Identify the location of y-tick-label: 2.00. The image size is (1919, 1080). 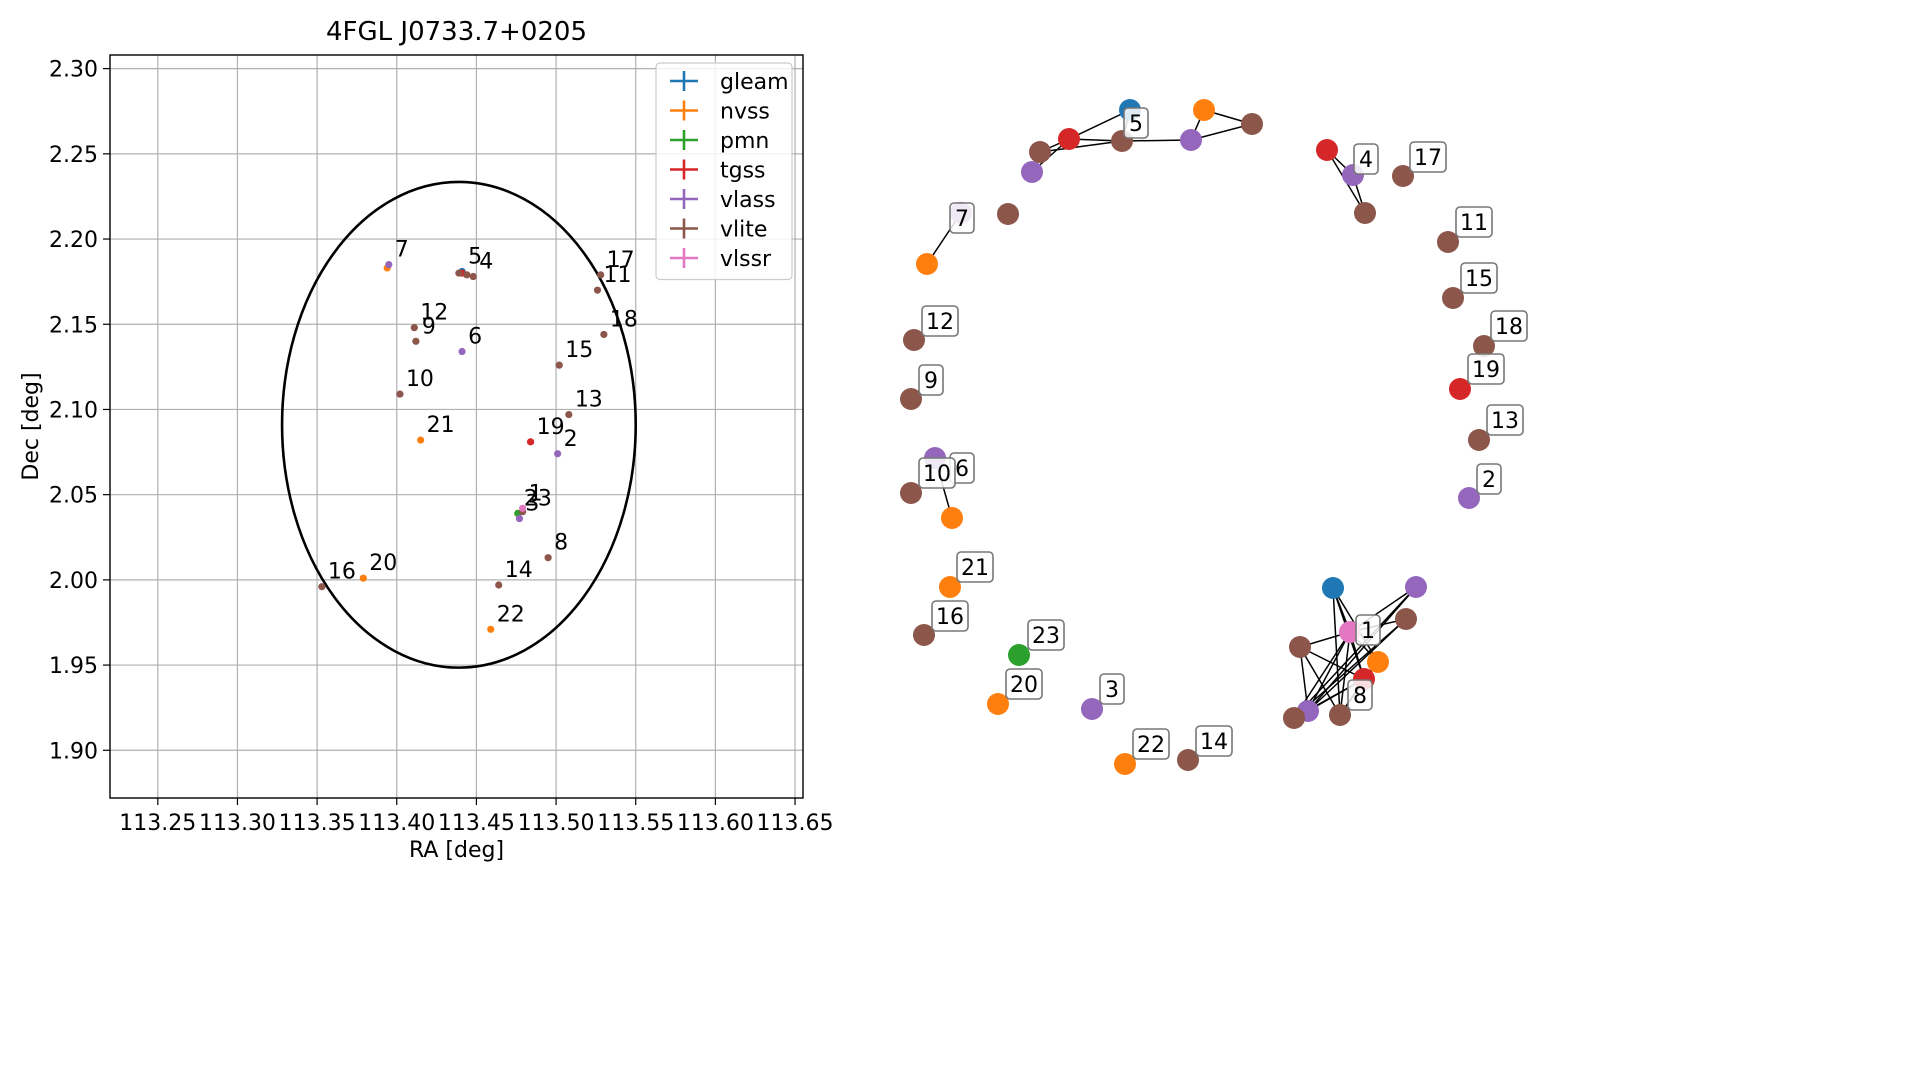
(73, 581).